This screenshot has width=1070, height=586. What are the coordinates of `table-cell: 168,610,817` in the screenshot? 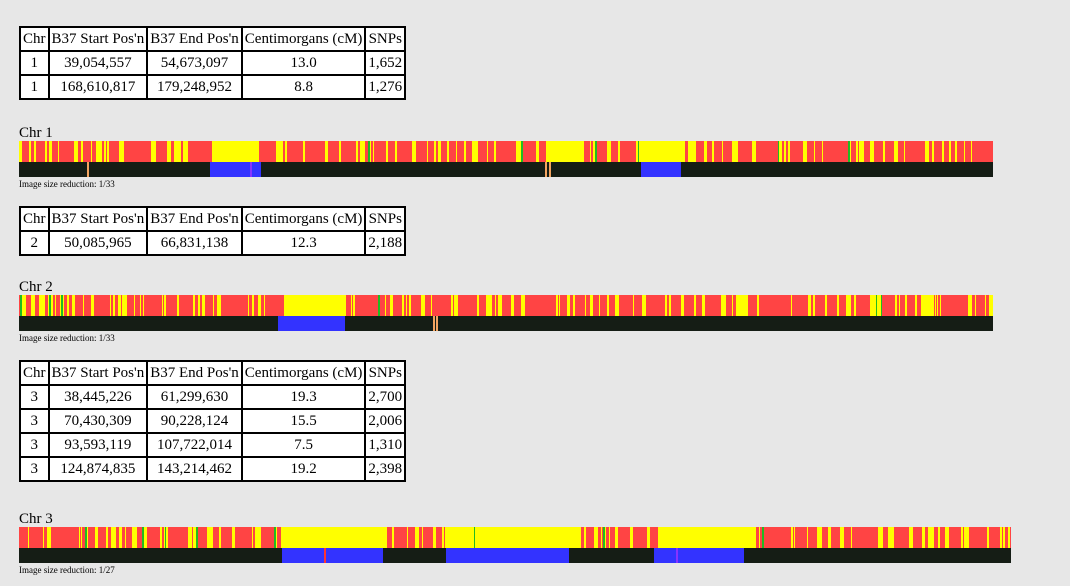 It's located at (98, 87).